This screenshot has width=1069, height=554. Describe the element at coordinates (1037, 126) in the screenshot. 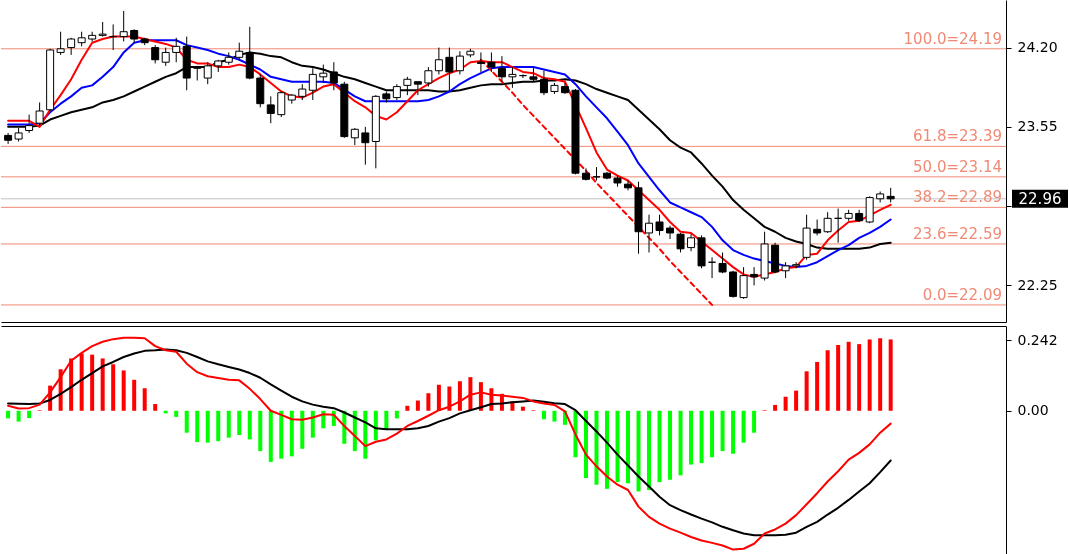

I see `y-tick-label: 23.55` at that location.